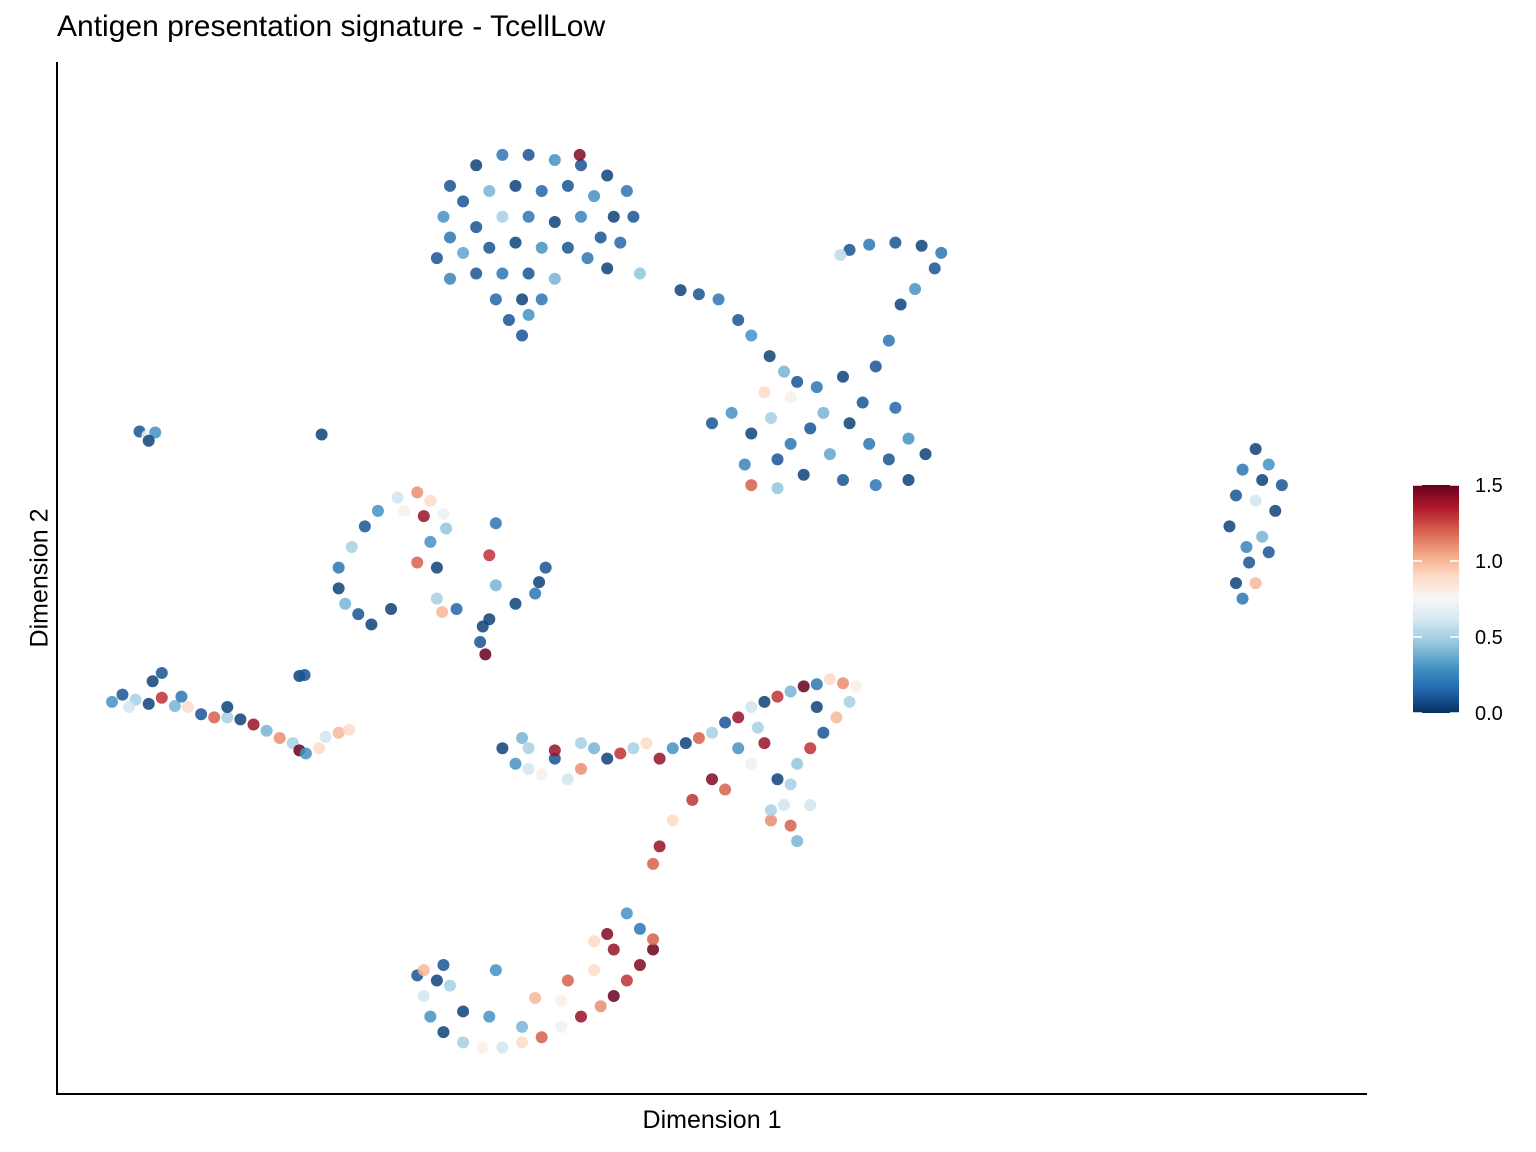  I want to click on colorbar-tick-label: 1.0, so click(1489, 562).